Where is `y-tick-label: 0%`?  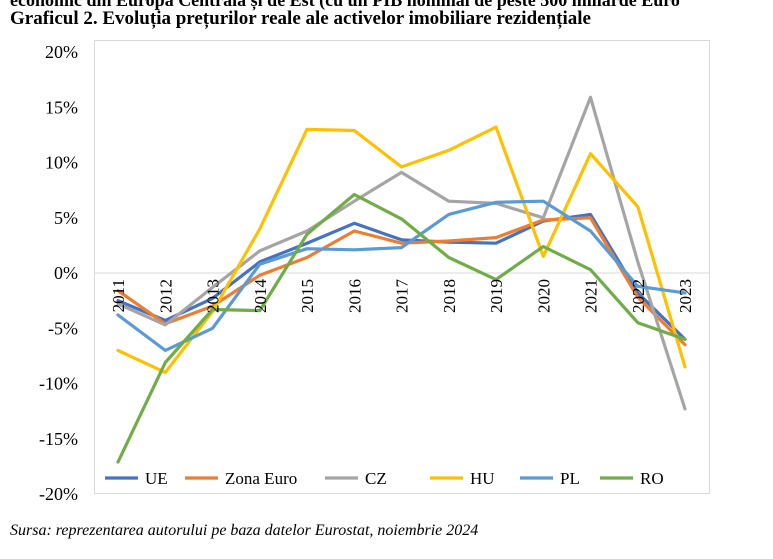 y-tick-label: 0% is located at coordinates (66, 273).